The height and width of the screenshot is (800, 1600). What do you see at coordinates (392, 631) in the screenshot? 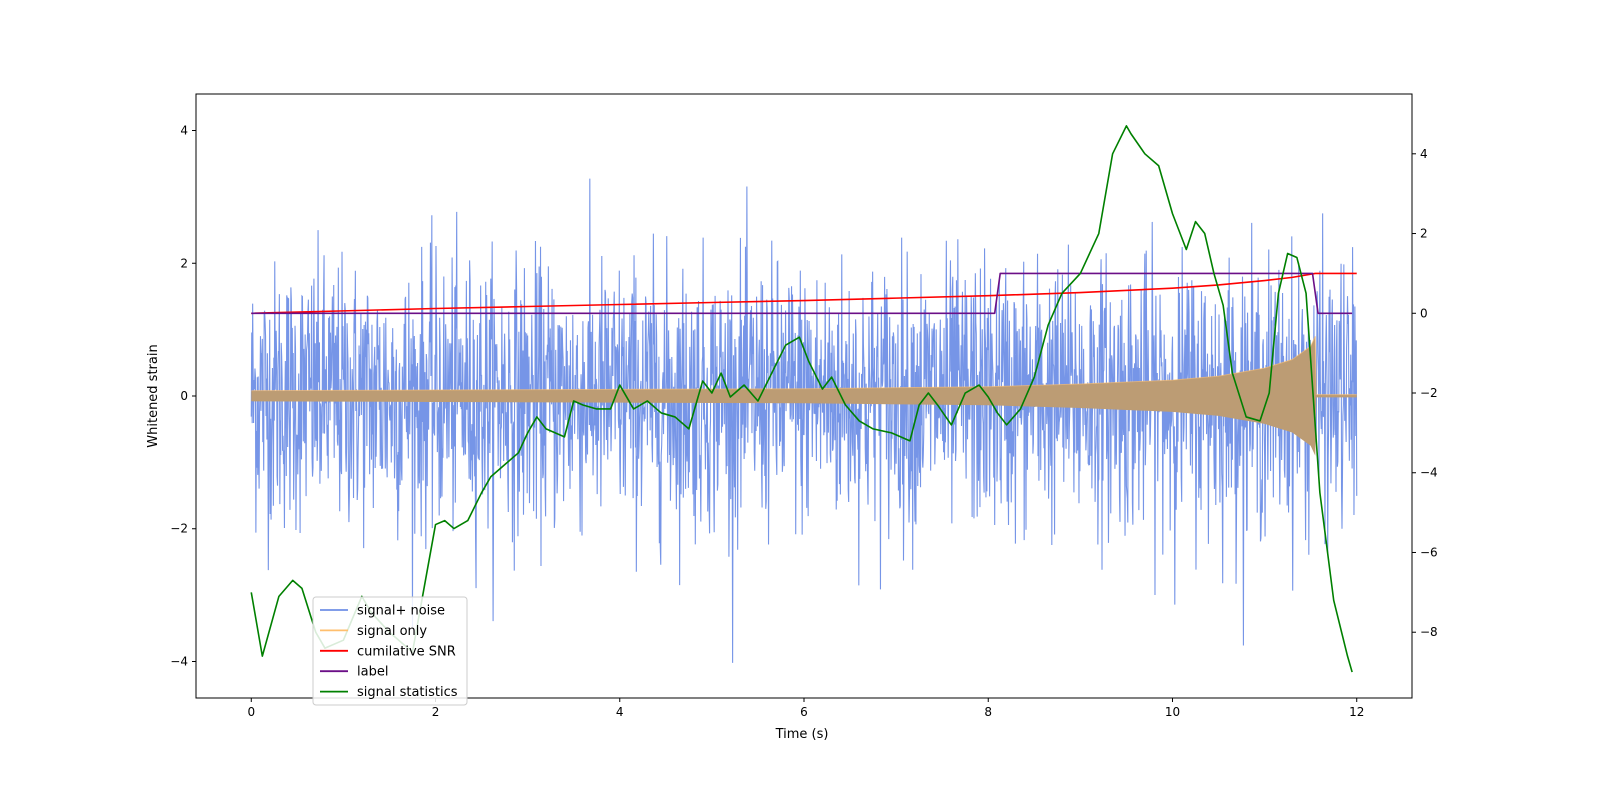
I see `legend-label: signal only` at bounding box center [392, 631].